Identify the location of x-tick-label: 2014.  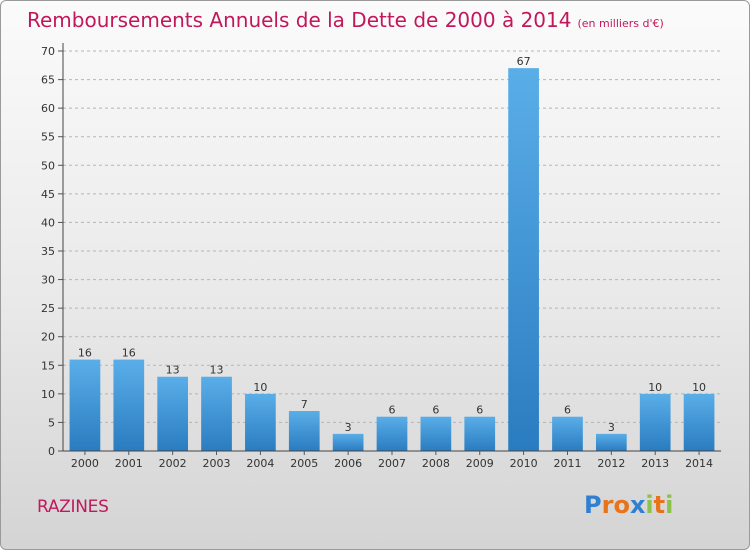
(699, 463).